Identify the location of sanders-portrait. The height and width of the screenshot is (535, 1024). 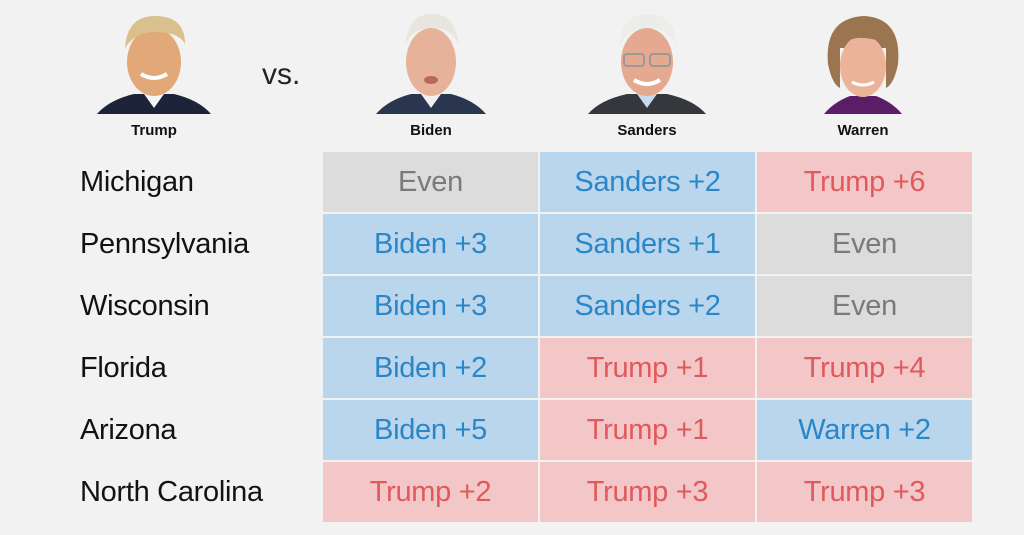
(647, 61).